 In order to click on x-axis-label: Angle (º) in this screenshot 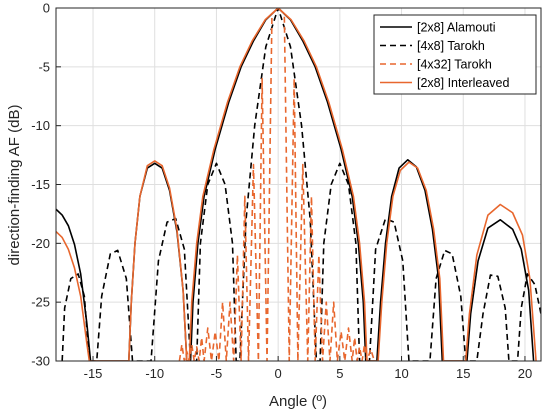, I will do `click(298, 401)`.